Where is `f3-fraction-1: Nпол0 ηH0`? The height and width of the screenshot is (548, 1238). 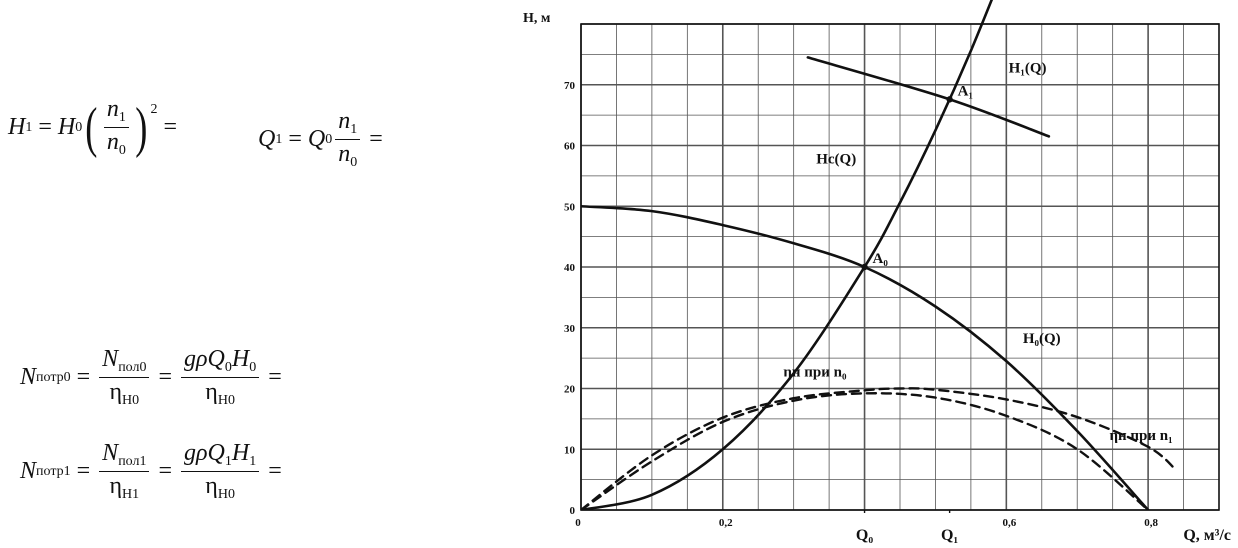
f3-fraction-1: Nпол0 ηH0 is located at coordinates (124, 377).